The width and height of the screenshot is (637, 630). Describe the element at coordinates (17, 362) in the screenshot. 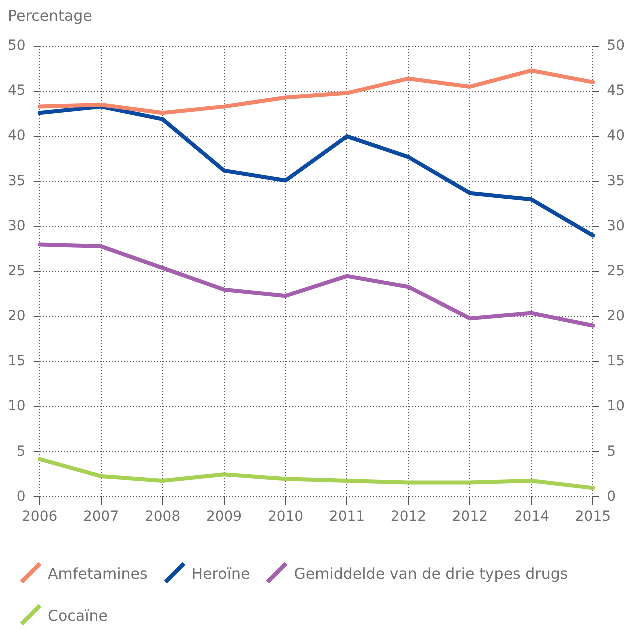

I see `y-tick-label: 15` at that location.